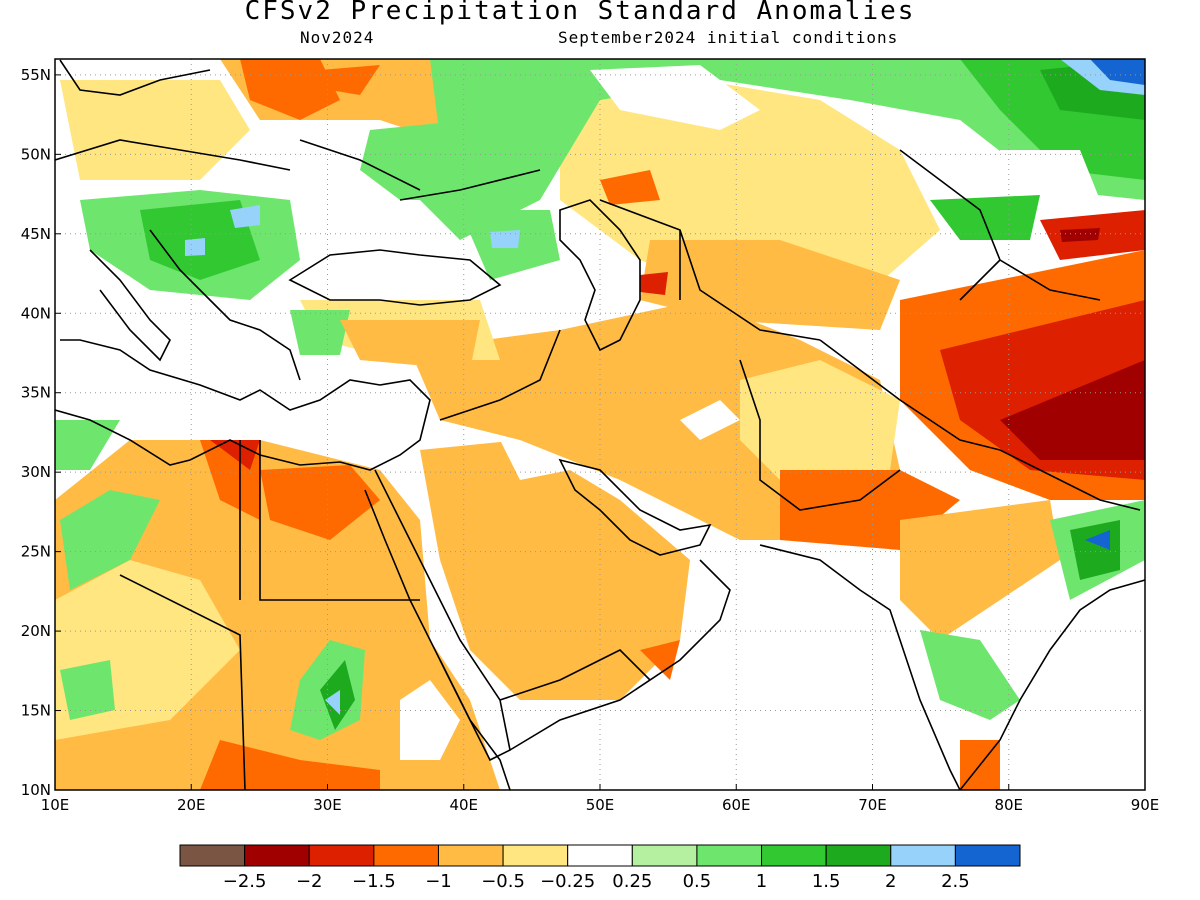 The width and height of the screenshot is (1200, 900). What do you see at coordinates (36, 154) in the screenshot?
I see `lat-tick-label: 50N` at bounding box center [36, 154].